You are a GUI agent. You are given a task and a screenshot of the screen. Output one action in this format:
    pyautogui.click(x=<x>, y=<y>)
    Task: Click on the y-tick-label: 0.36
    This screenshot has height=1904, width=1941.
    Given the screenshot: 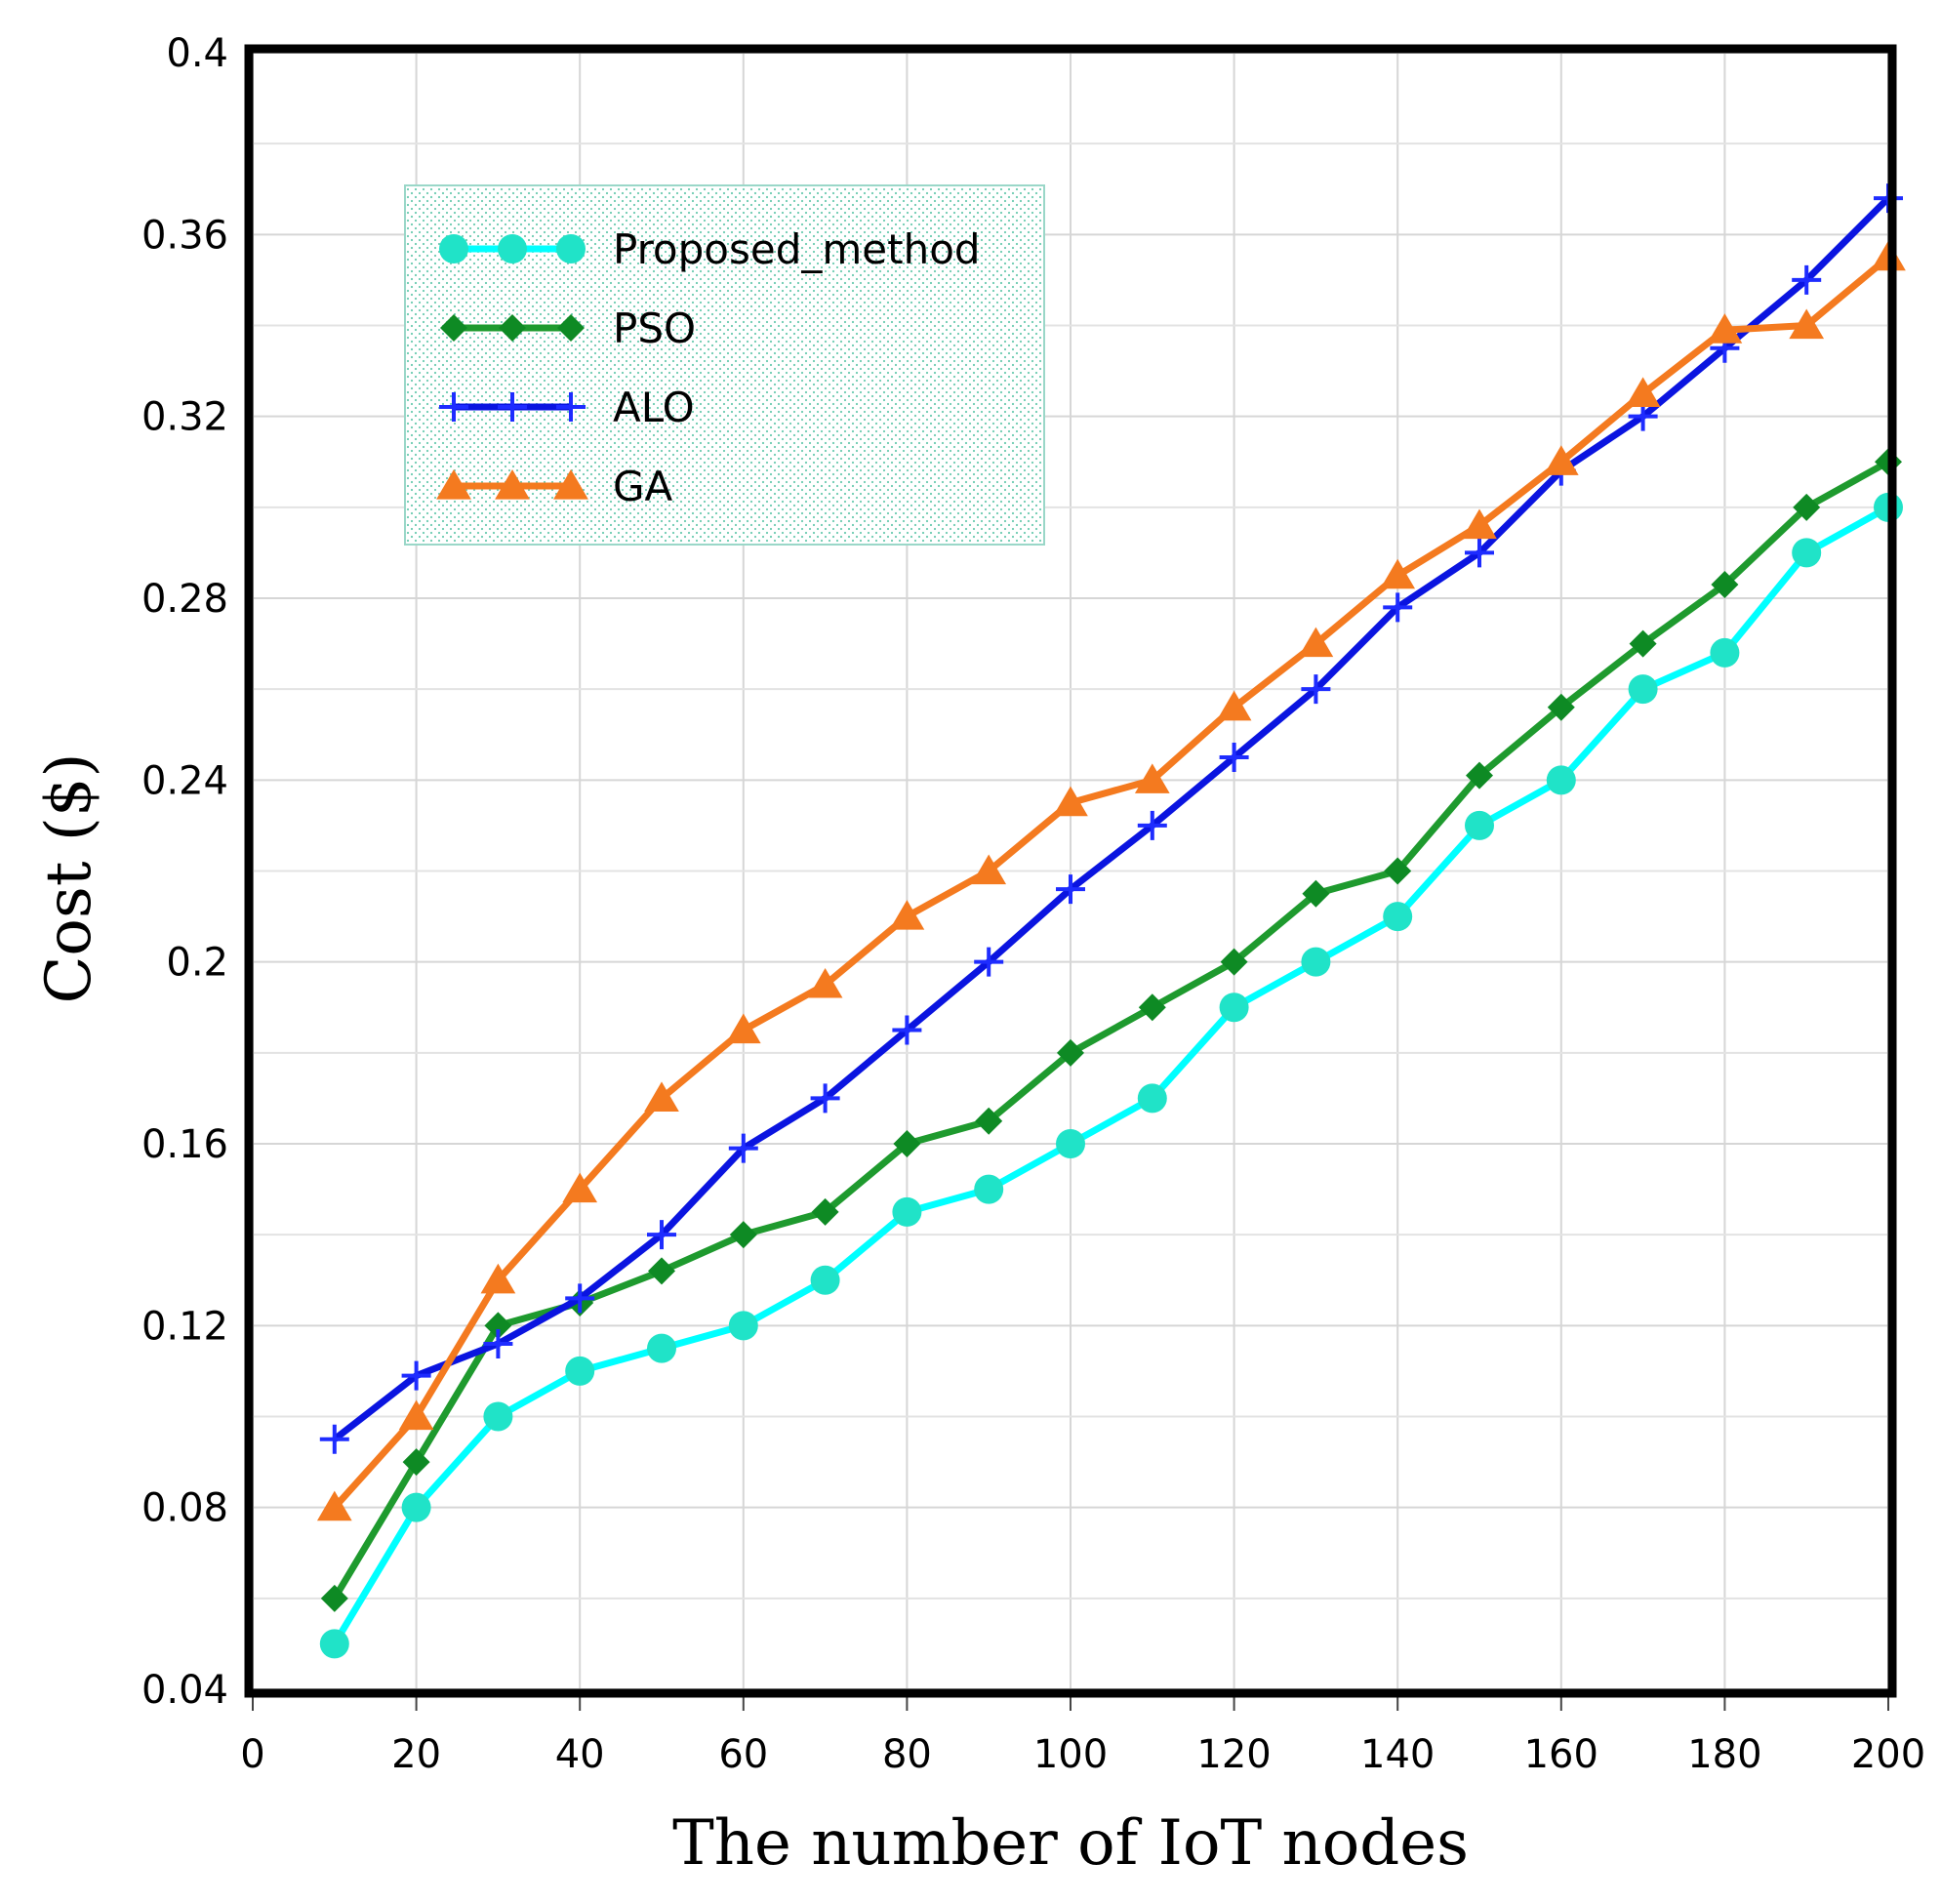 What is the action you would take?
    pyautogui.click(x=185, y=235)
    